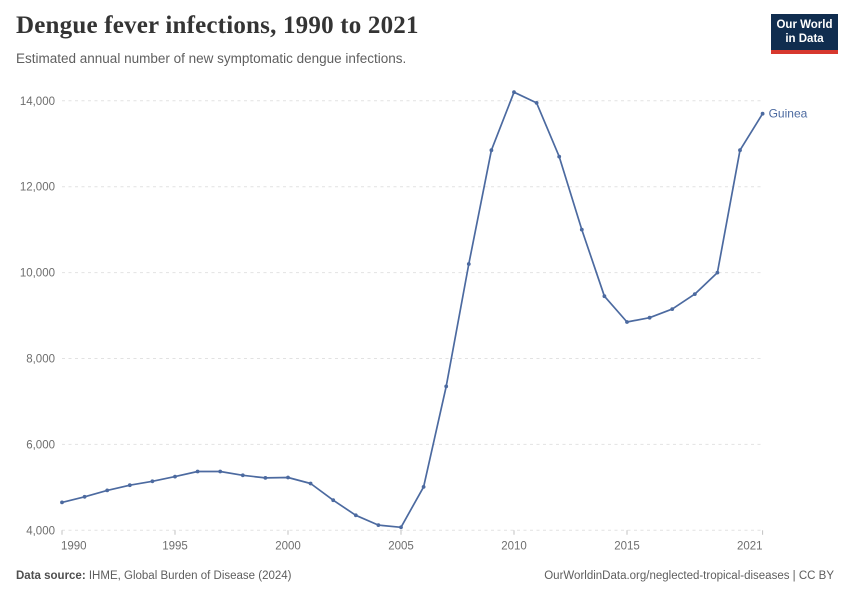 Image resolution: width=850 pixels, height=600 pixels. I want to click on y-axis-label: 10,000, so click(37, 274).